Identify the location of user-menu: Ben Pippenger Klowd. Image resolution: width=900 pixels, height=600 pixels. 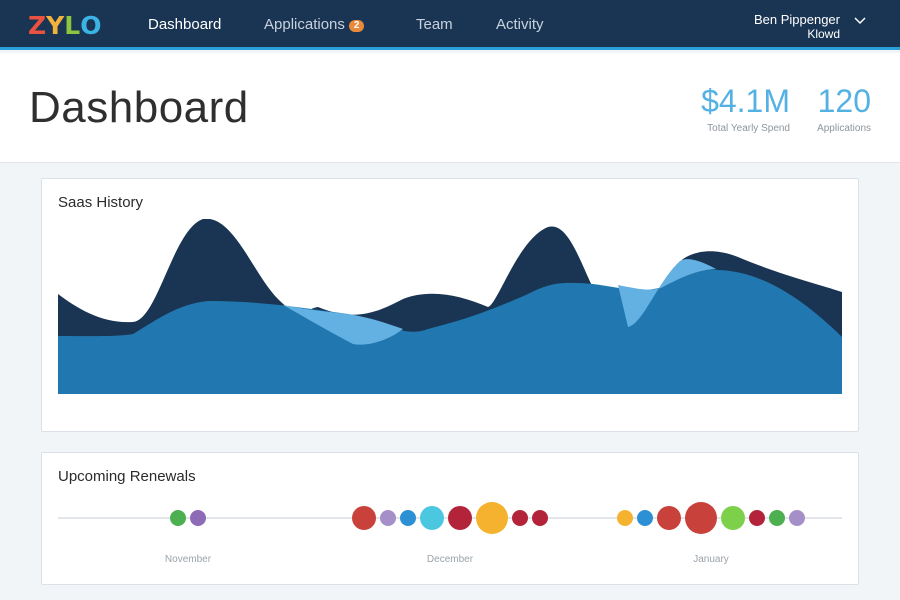
(797, 26).